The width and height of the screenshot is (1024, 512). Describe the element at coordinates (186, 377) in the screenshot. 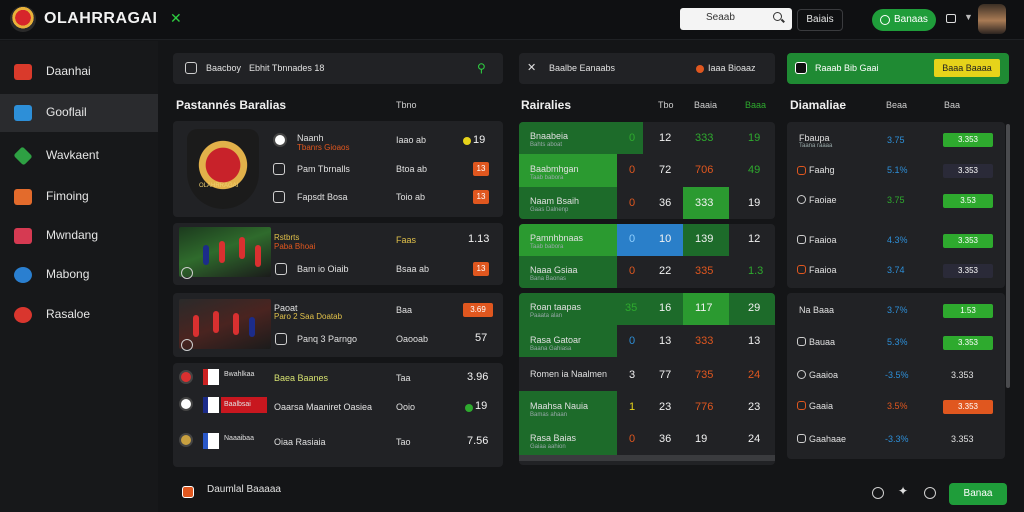

I see `team-badge-icon` at that location.